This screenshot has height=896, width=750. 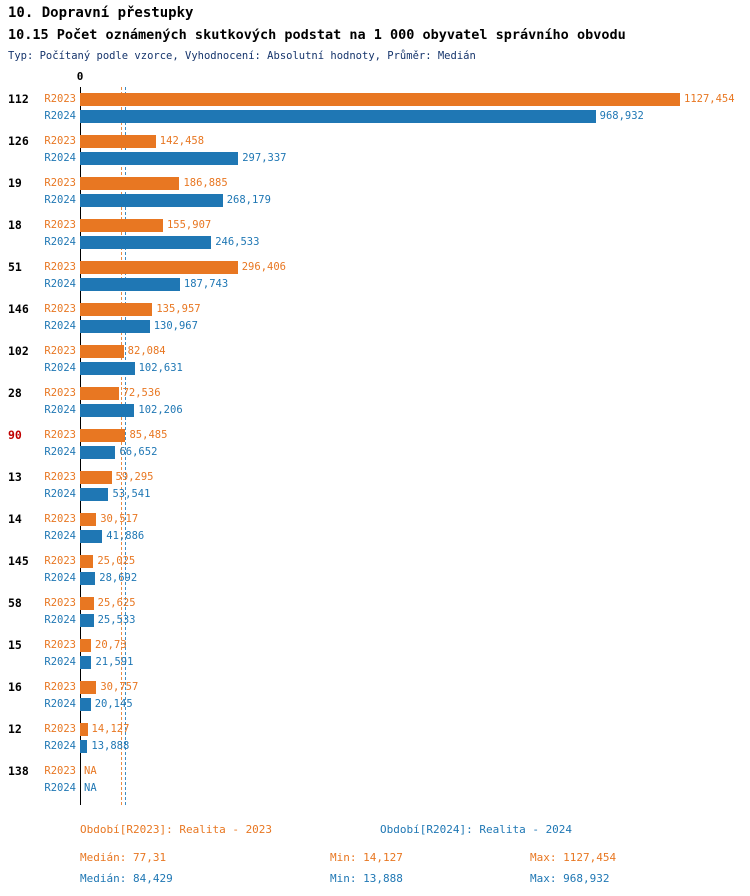 What do you see at coordinates (15, 477) in the screenshot?
I see `category-label: 13` at bounding box center [15, 477].